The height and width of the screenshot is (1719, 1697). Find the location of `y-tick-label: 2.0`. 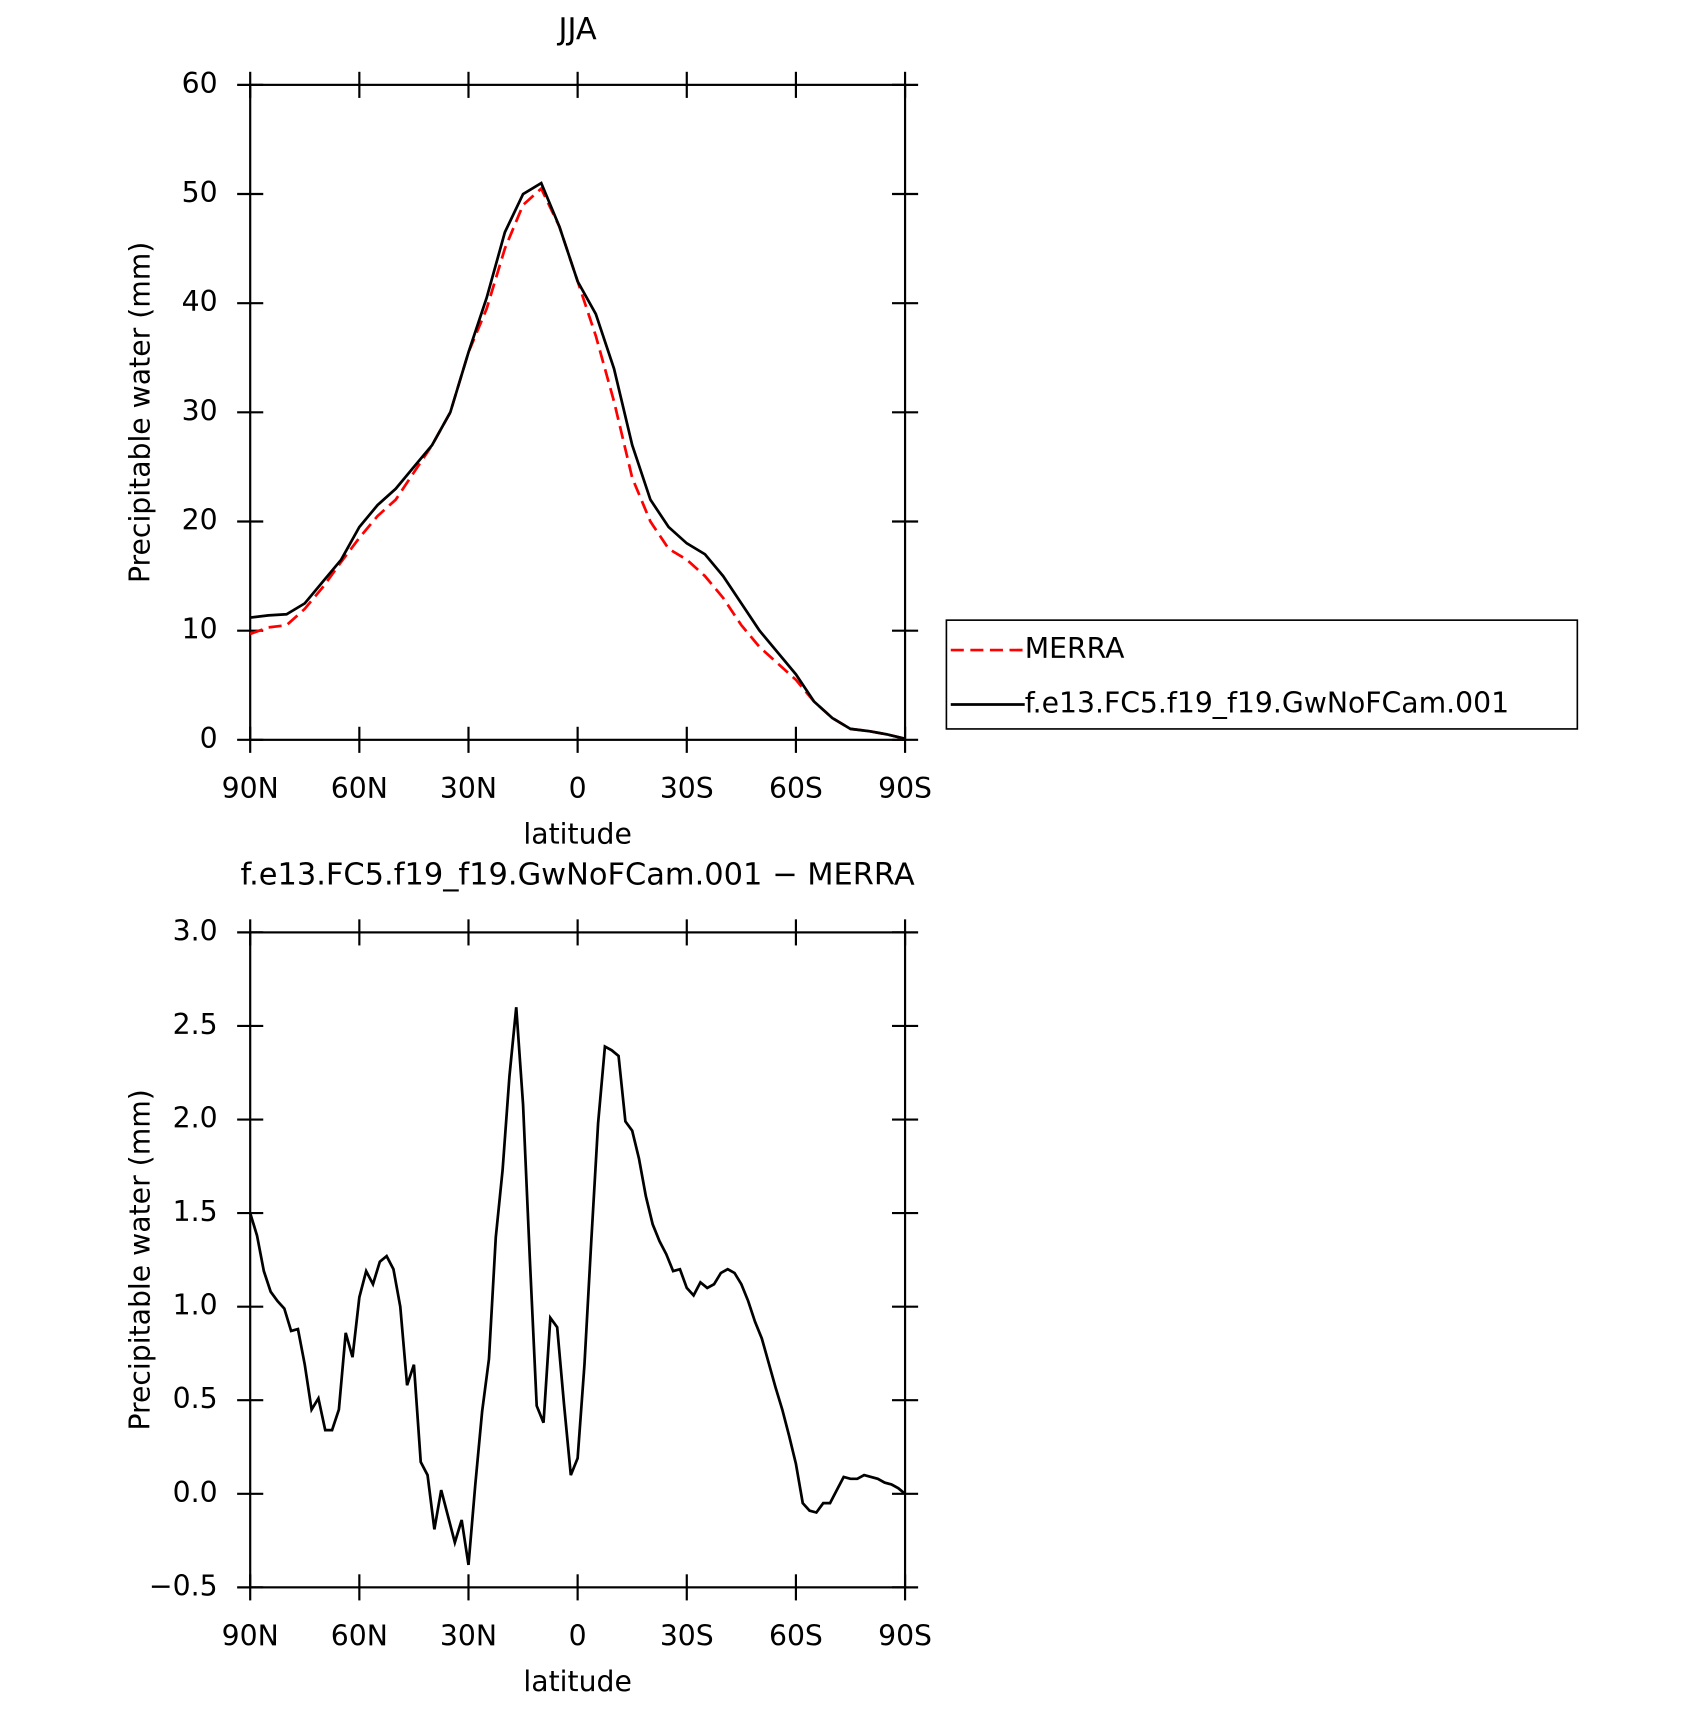

y-tick-label: 2.0 is located at coordinates (195, 1118).